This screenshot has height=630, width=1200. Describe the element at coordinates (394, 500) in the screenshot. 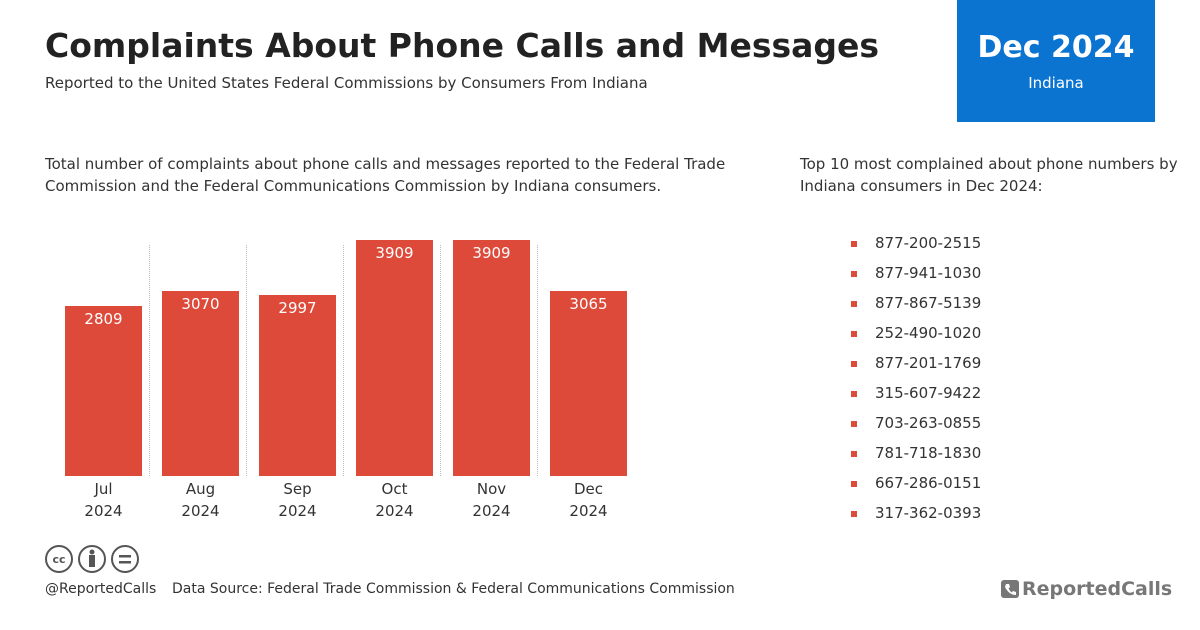

I see `x-tick-label: Oct 2024` at that location.